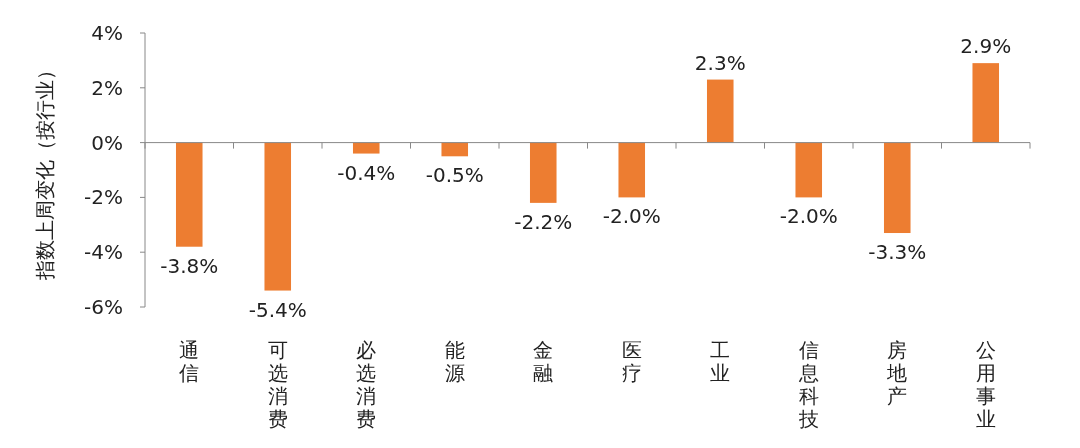  What do you see at coordinates (543, 221) in the screenshot?
I see `data-label: -2.2%` at bounding box center [543, 221].